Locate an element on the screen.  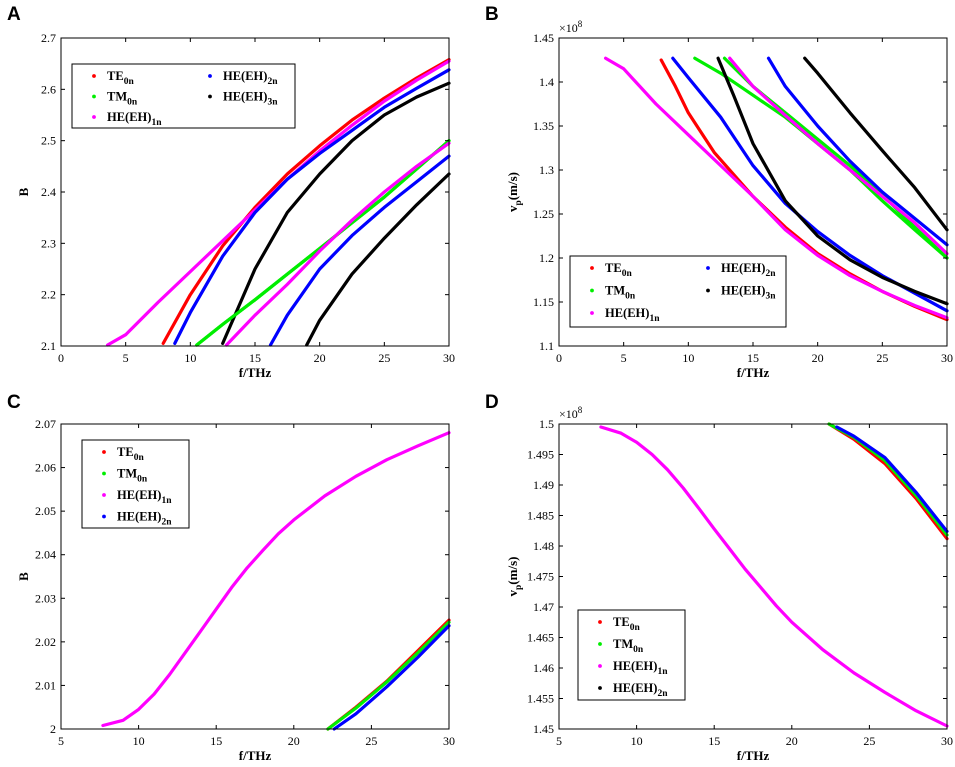
y-tick-label: 1.49 is located at coordinates (543, 485).